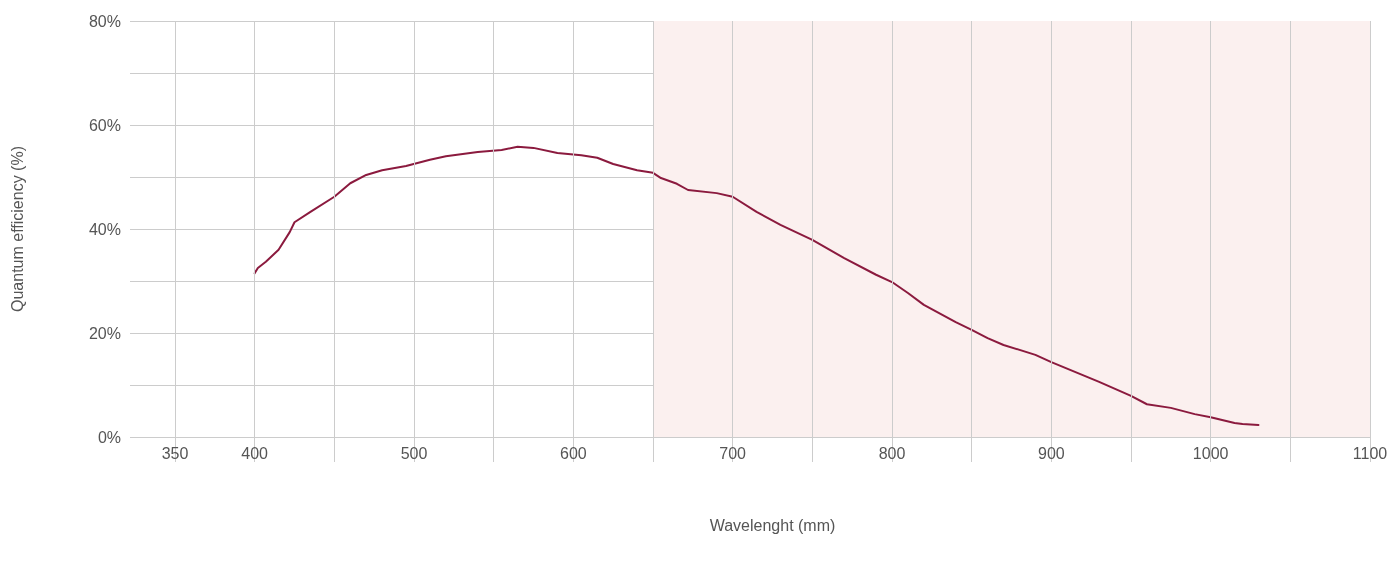 The height and width of the screenshot is (567, 1399). I want to click on x-tick-label: 800, so click(892, 453).